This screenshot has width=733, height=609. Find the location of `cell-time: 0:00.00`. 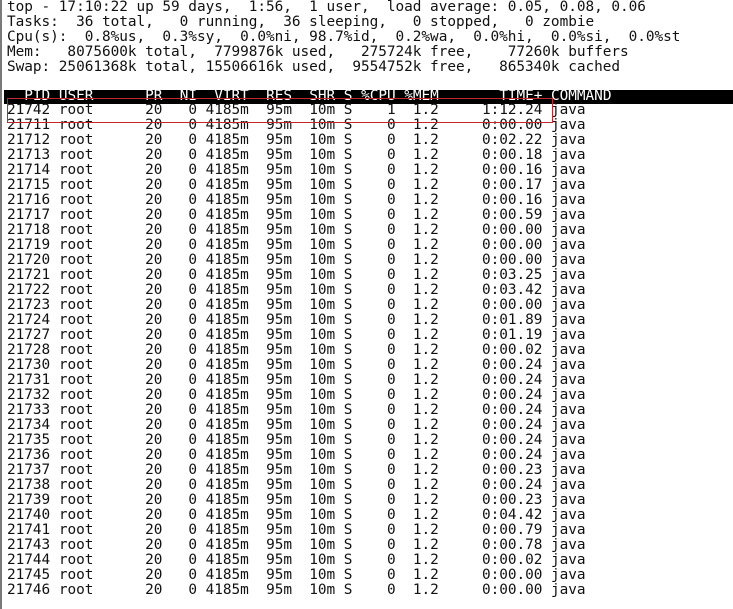

cell-time: 0:00.00 is located at coordinates (499, 125).